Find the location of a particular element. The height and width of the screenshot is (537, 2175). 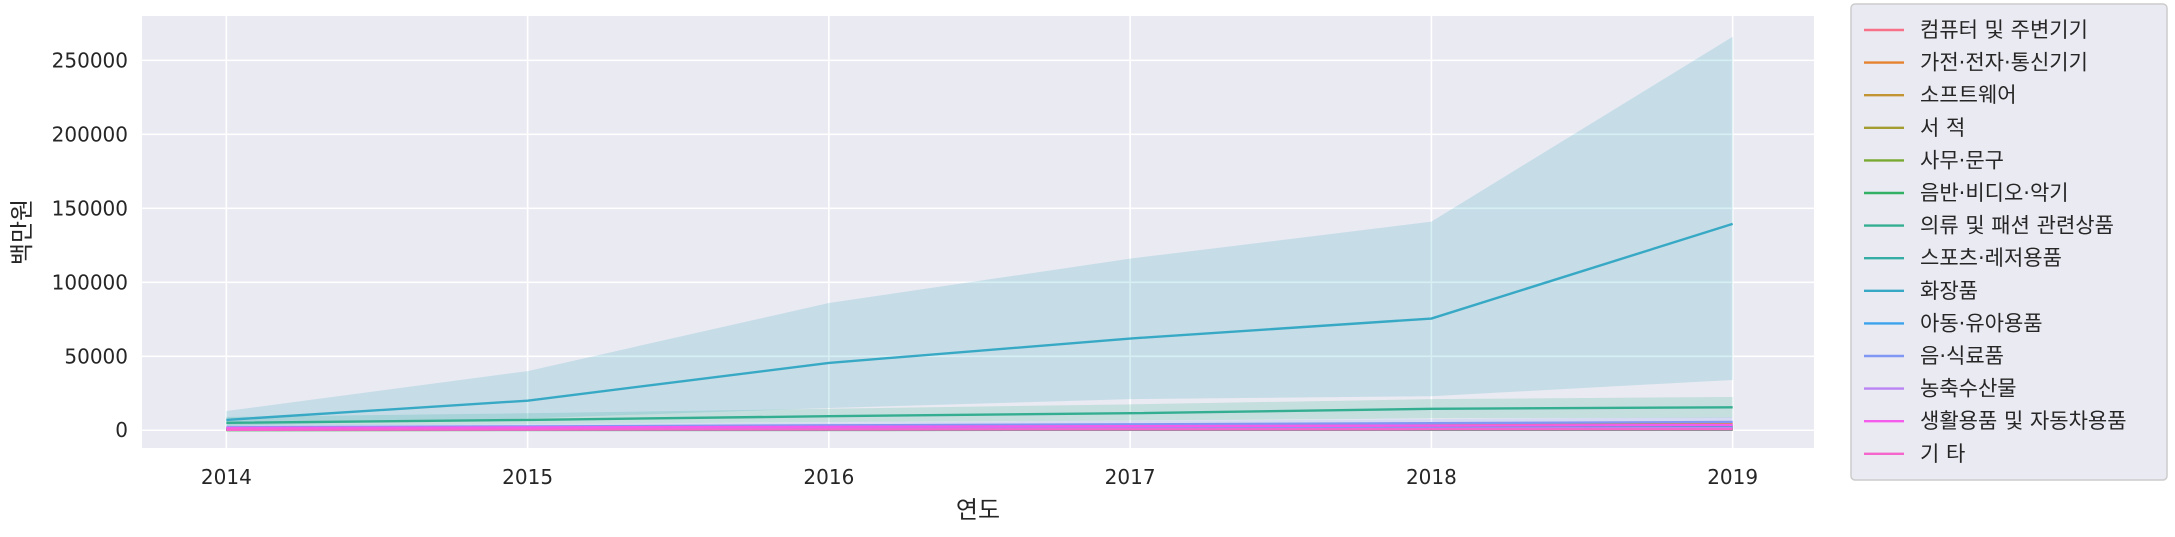

y-tick-label: 250000 is located at coordinates (90, 60).